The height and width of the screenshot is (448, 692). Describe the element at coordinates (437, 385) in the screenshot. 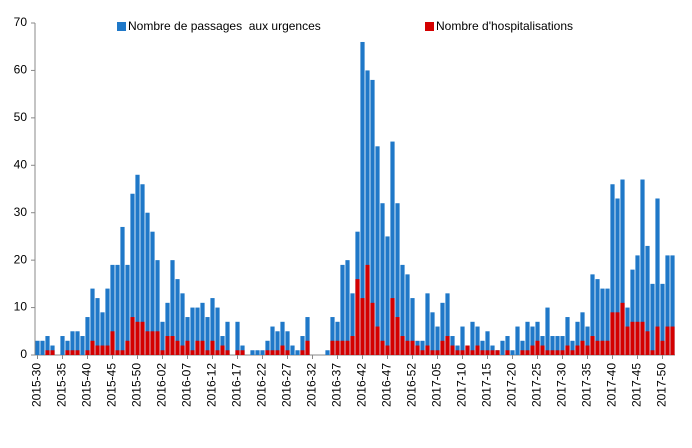

I see `x-tick-label: 2017-05` at that location.